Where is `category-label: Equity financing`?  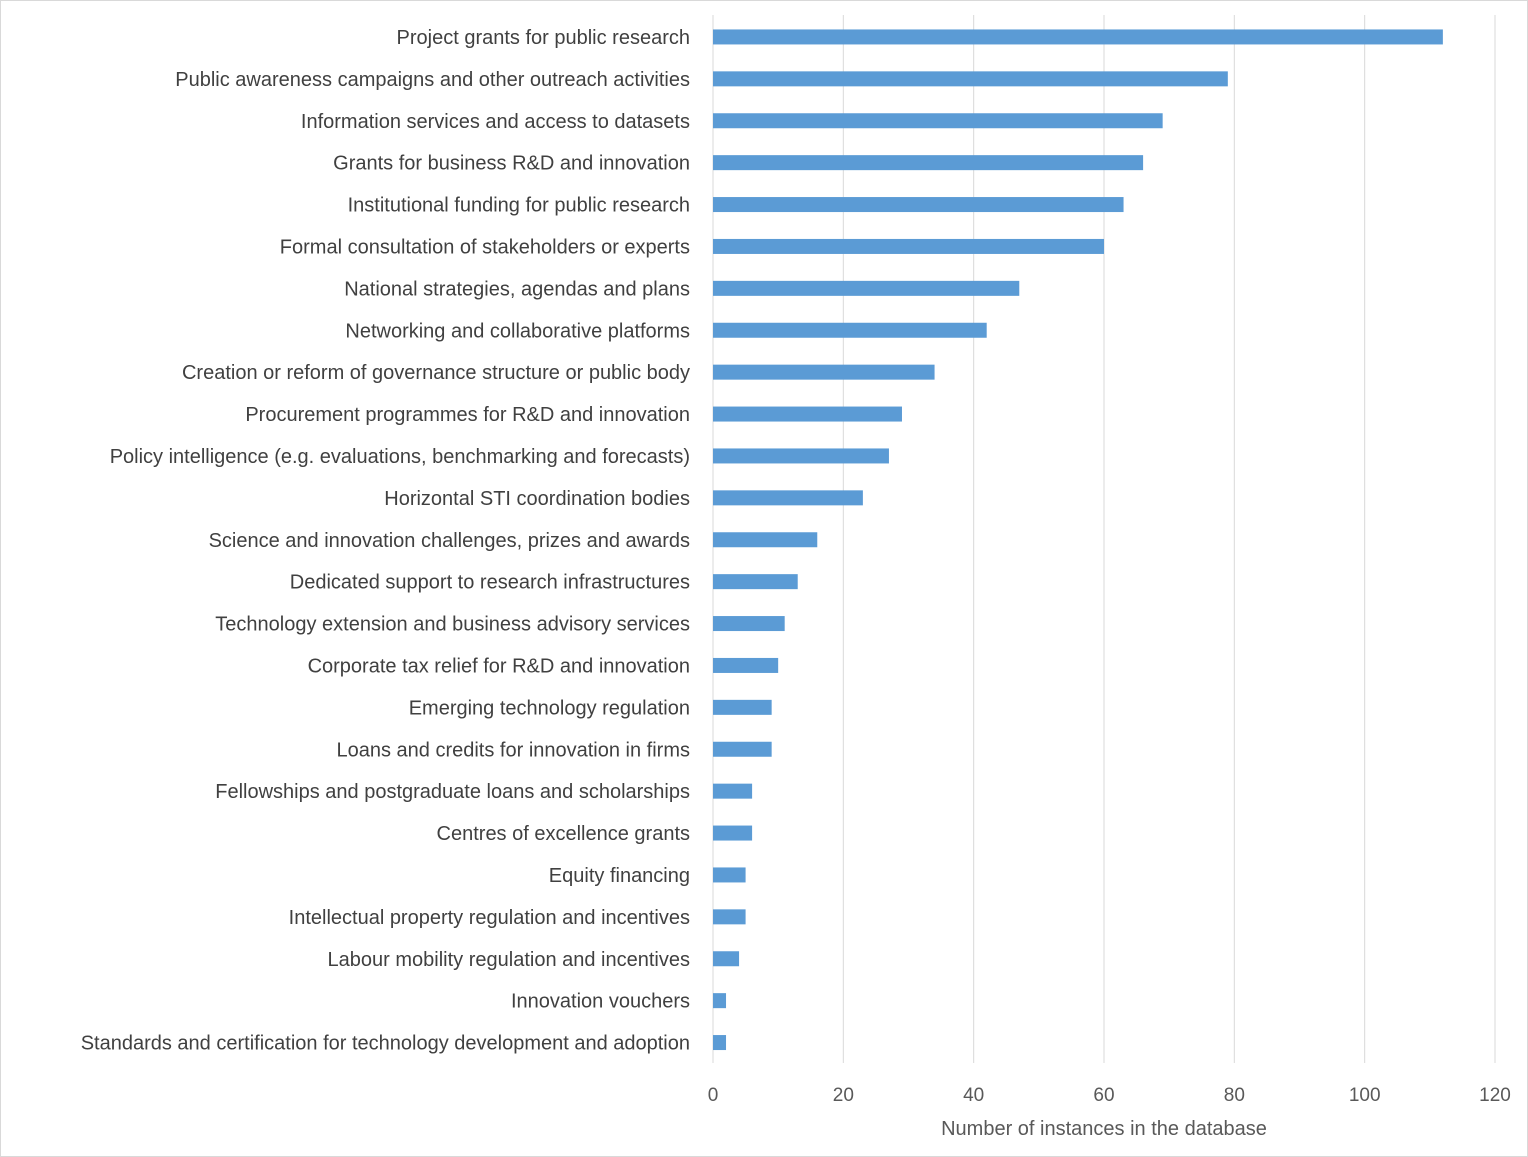
category-label: Equity financing is located at coordinates (619, 876).